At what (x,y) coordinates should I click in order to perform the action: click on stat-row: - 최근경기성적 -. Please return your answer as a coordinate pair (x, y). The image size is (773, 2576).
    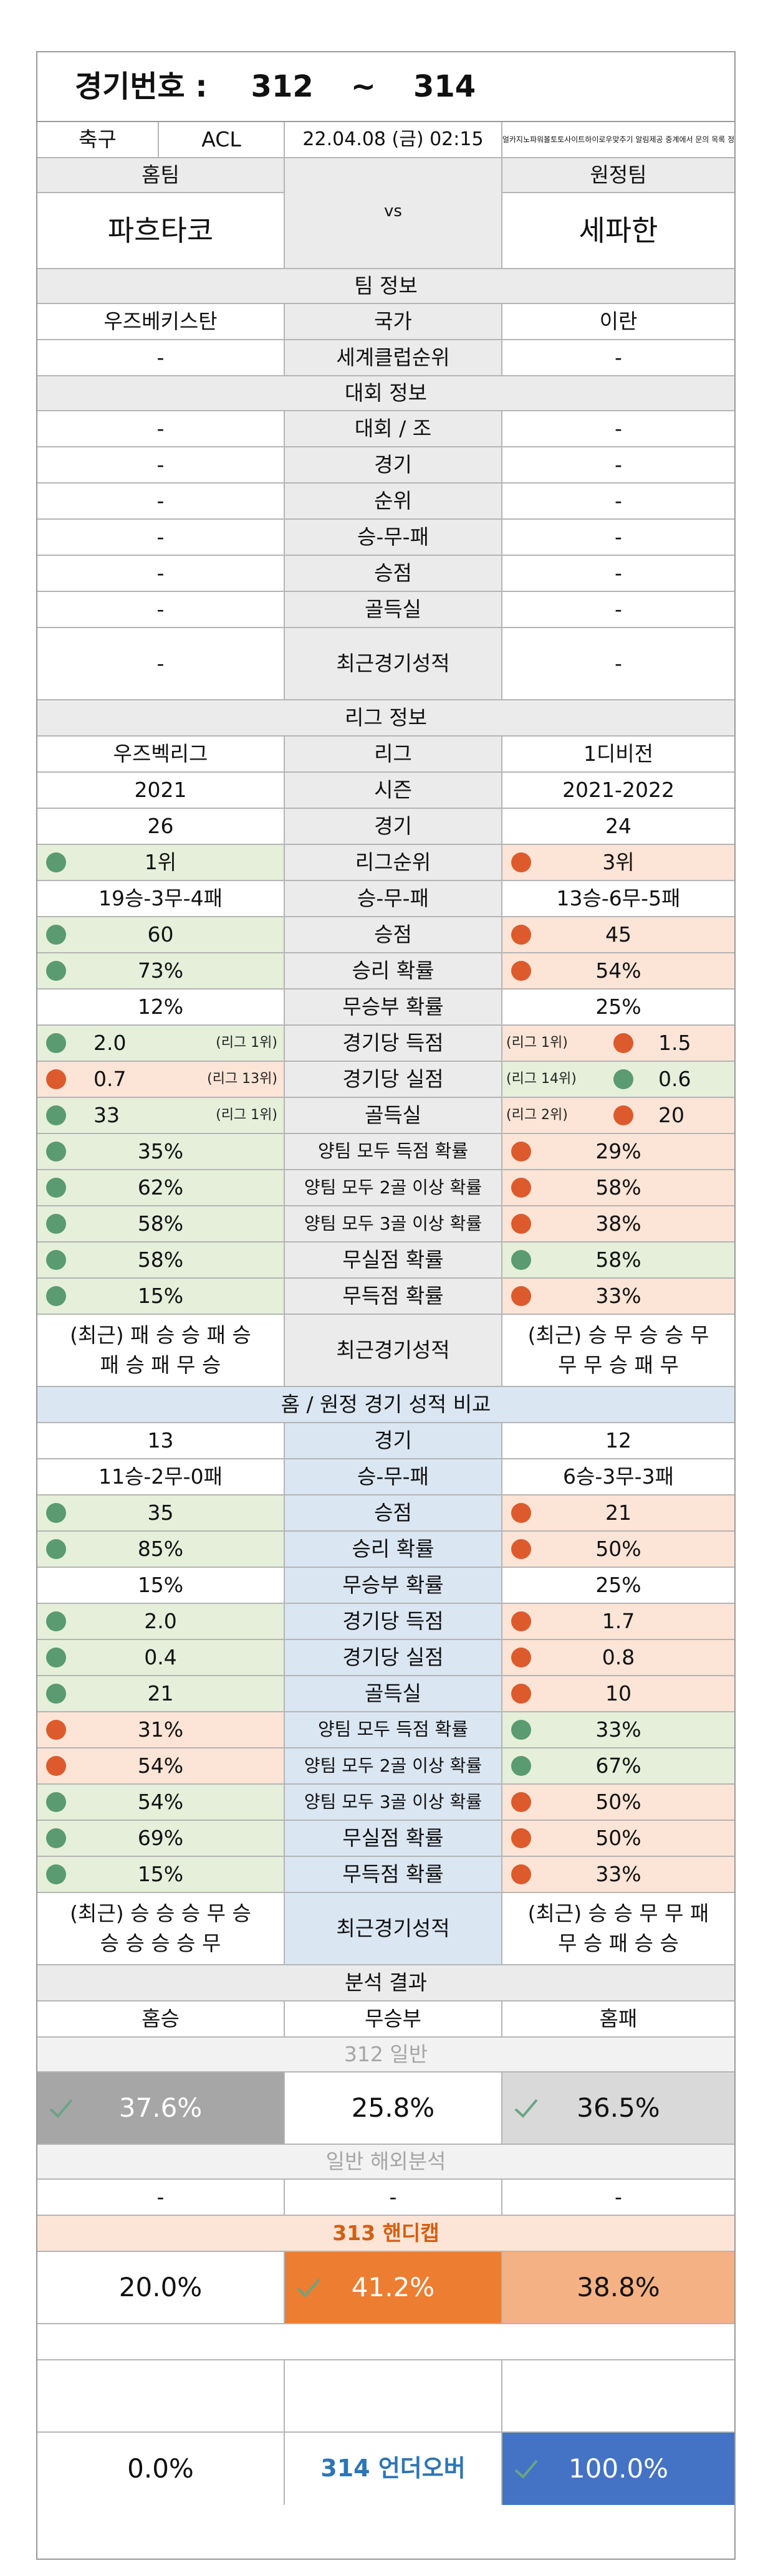
    Looking at the image, I should click on (385, 664).